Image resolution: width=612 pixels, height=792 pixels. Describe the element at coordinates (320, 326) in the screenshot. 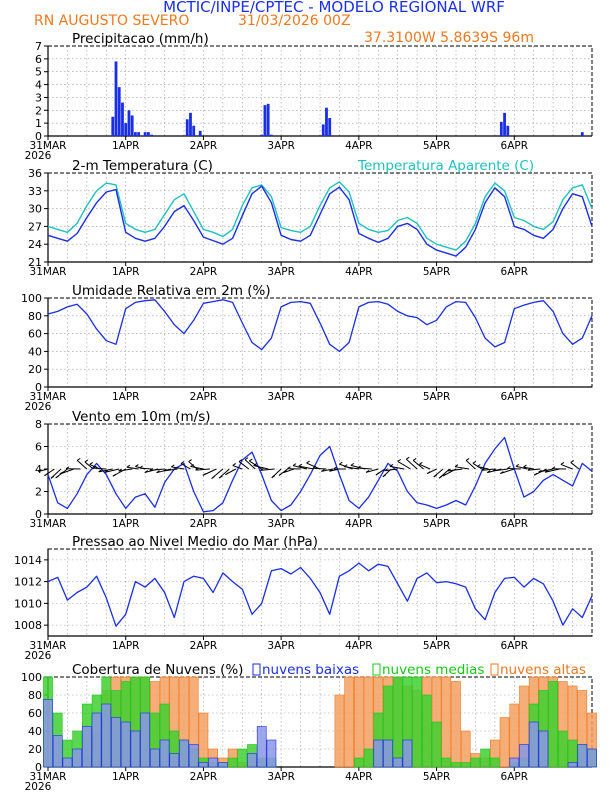

I see `rh-line` at that location.